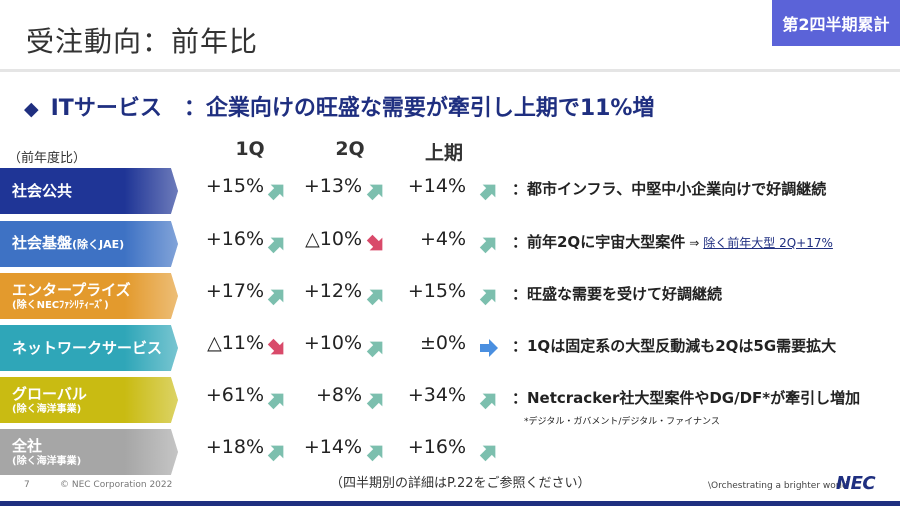 The image size is (900, 506). Describe the element at coordinates (234, 291) in the screenshot. I see `value-q1: +17%` at that location.